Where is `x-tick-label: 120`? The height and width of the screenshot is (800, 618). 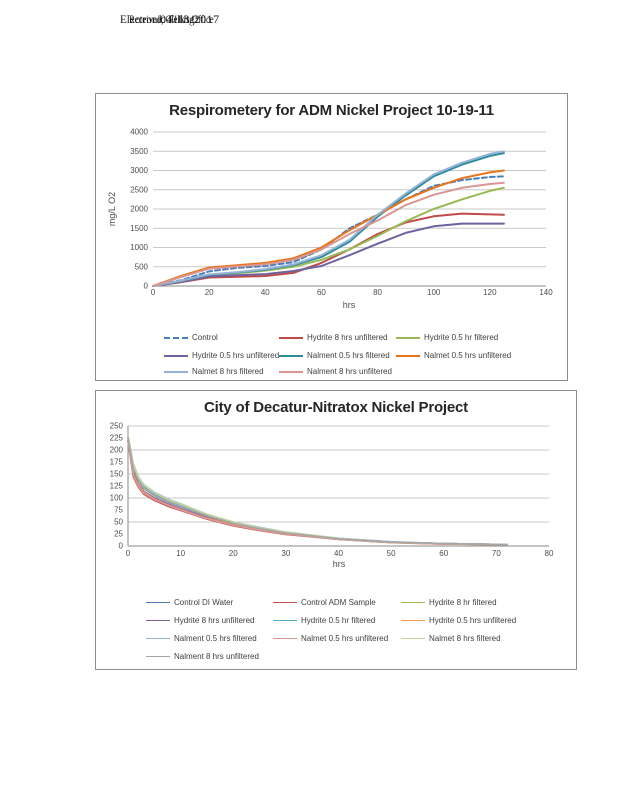 x-tick-label: 120 is located at coordinates (490, 292).